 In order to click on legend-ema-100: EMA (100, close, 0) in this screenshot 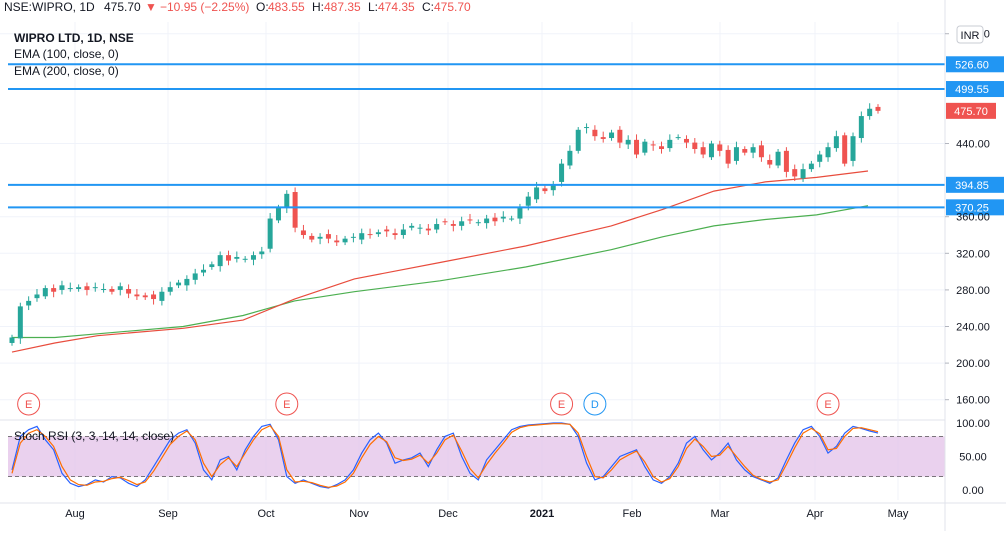, I will do `click(66, 54)`.